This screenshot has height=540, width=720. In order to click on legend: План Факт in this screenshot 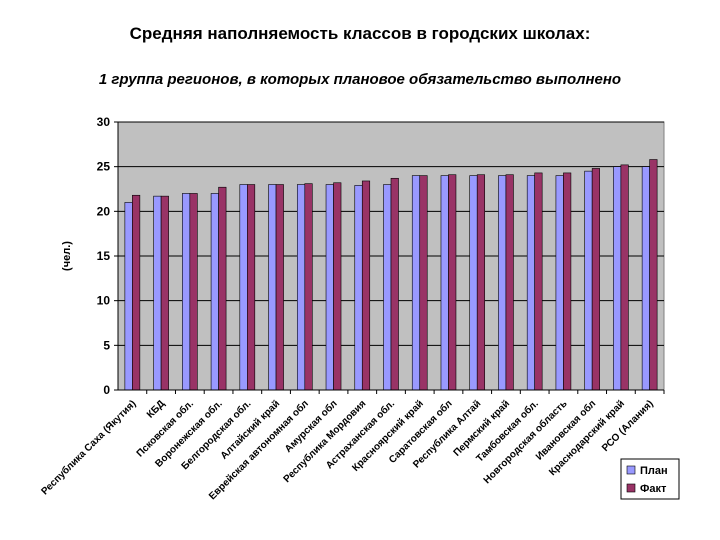, I will do `click(650, 479)`.